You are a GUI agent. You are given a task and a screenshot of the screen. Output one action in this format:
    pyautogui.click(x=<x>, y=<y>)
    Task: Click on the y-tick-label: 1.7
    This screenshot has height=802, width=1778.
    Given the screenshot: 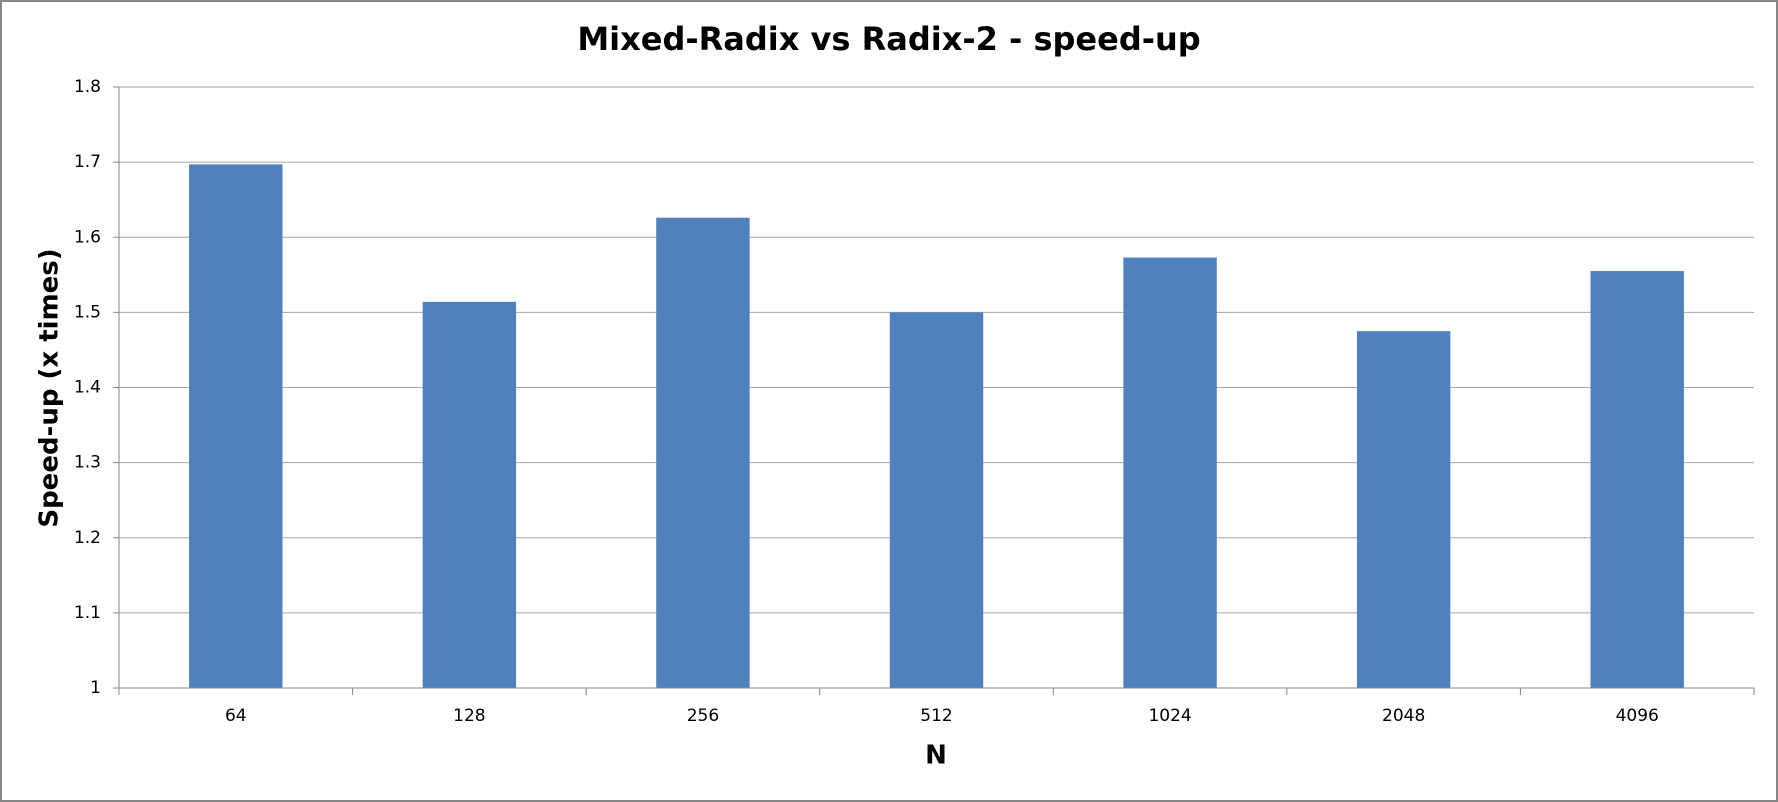 What is the action you would take?
    pyautogui.click(x=87, y=162)
    